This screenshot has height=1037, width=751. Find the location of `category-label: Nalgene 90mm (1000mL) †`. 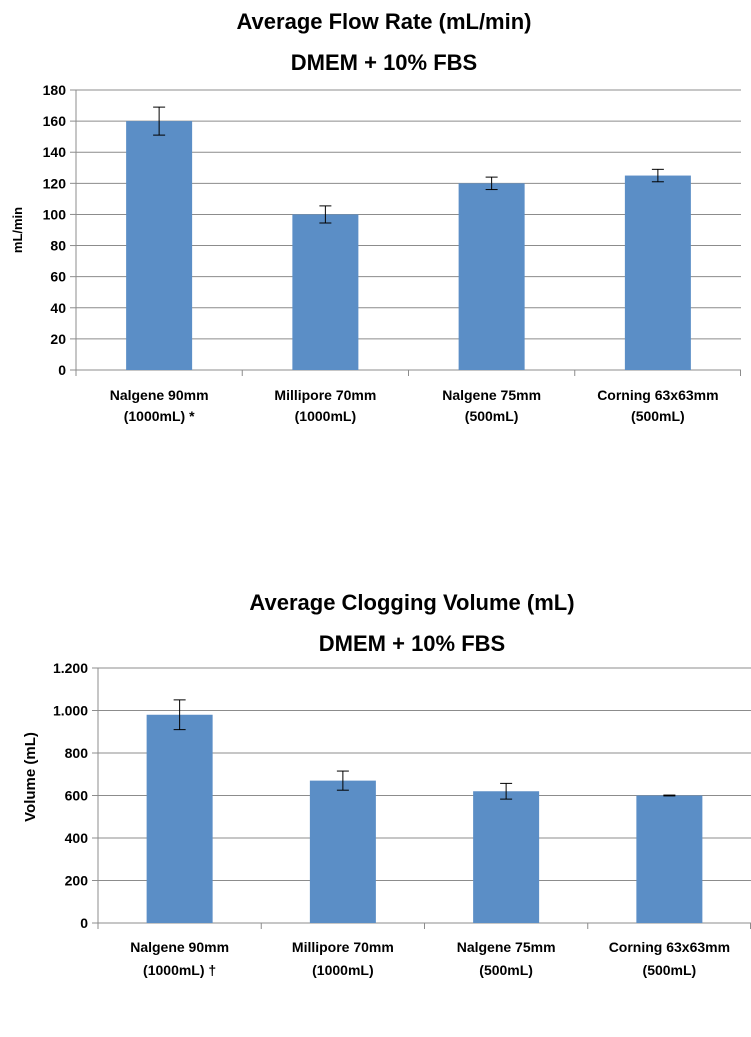

category-label: Nalgene 90mm (1000mL) † is located at coordinates (179, 958).